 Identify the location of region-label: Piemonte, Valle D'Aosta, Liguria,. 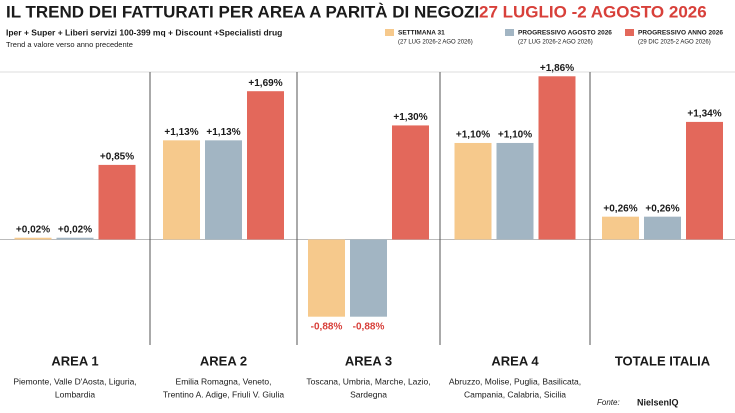
(74, 381).